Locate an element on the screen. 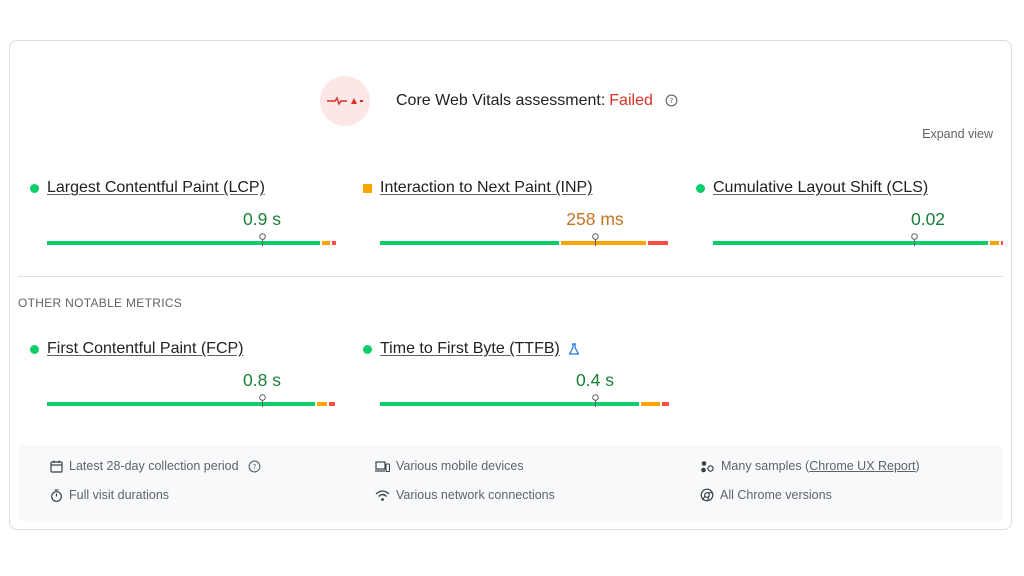 The height and width of the screenshot is (576, 1024). section-divider is located at coordinates (510, 276).